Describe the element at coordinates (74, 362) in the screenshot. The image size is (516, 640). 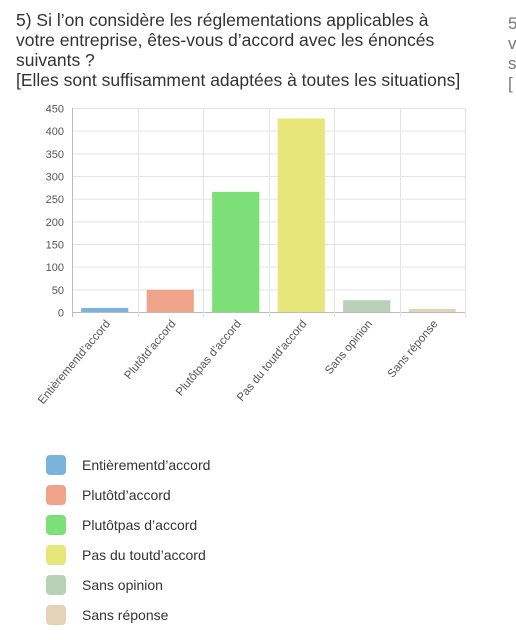
I see `x-tick-label: Entièrementd’accord` at that location.